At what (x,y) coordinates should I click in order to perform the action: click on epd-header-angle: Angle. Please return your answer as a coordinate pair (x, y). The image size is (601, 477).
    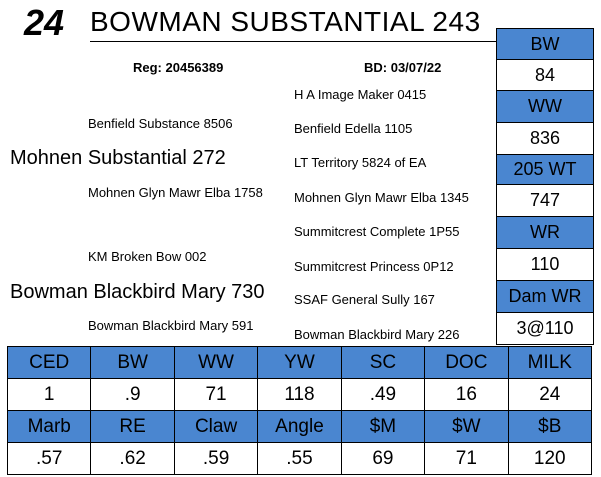
    Looking at the image, I should click on (299, 426).